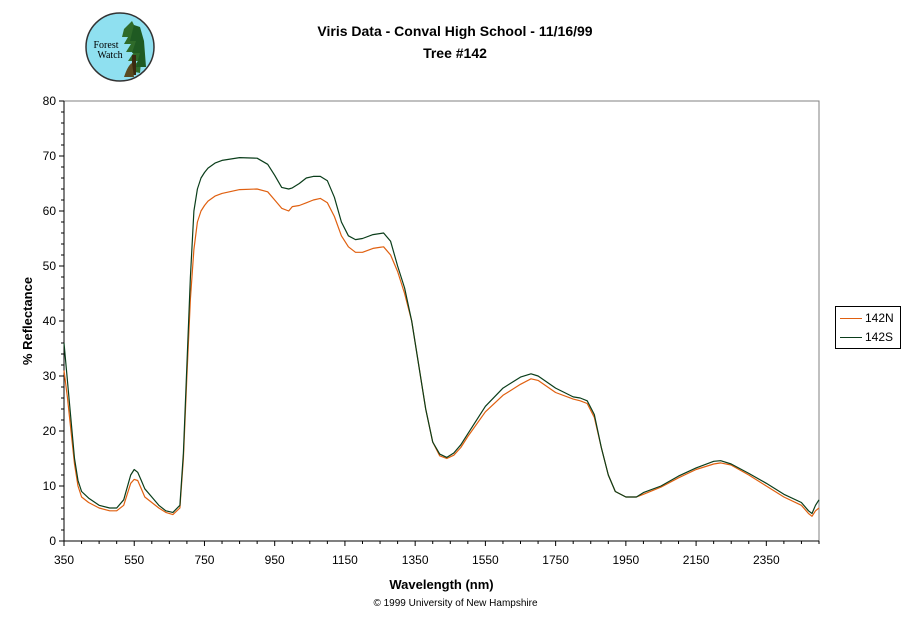  Describe the element at coordinates (851, 319) in the screenshot. I see `legend-swatch-142n` at that location.